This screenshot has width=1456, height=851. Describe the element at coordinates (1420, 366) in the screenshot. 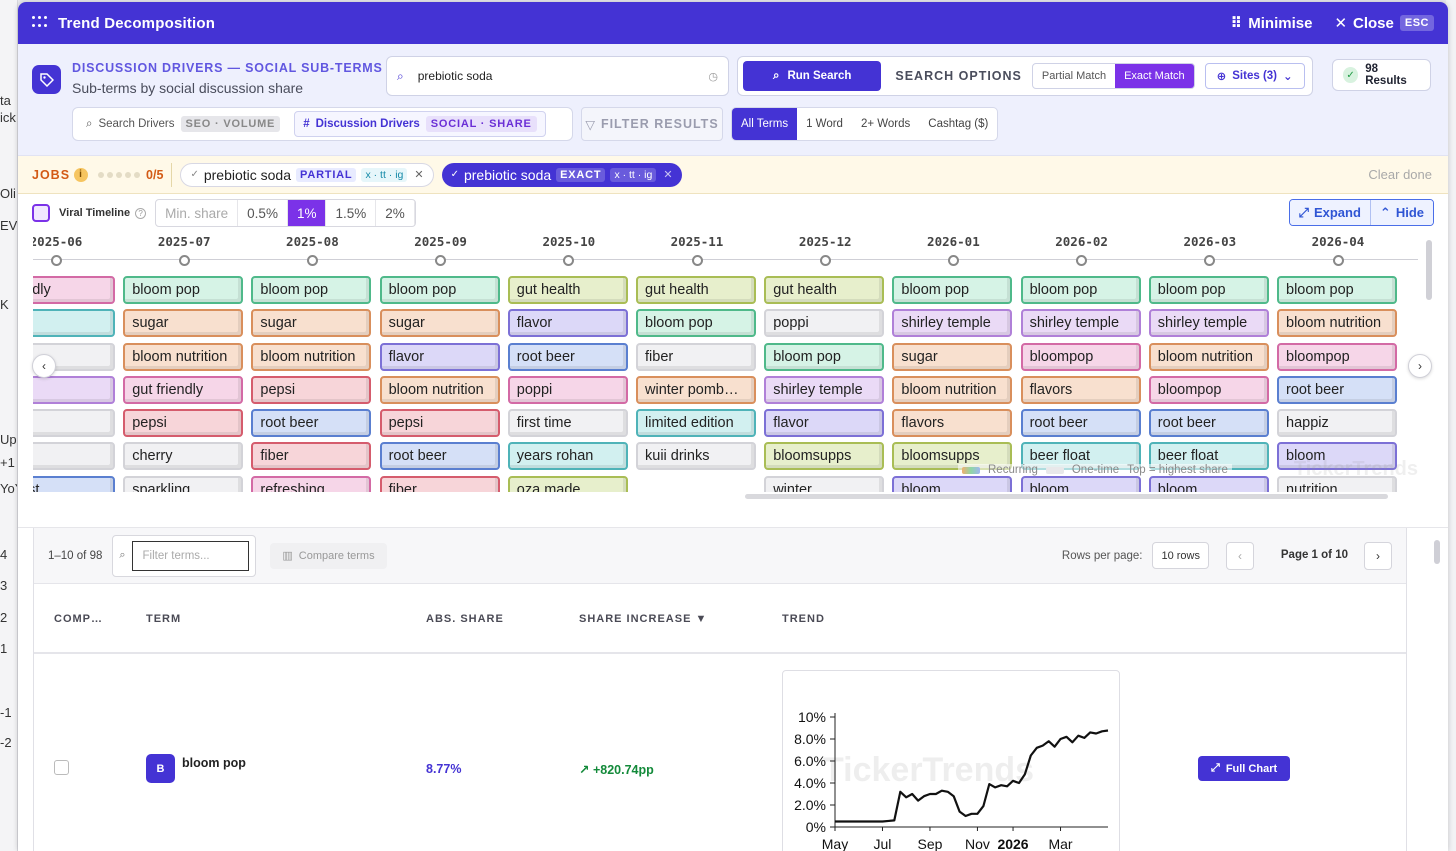

I see `scroll-right-button: ›` at that location.